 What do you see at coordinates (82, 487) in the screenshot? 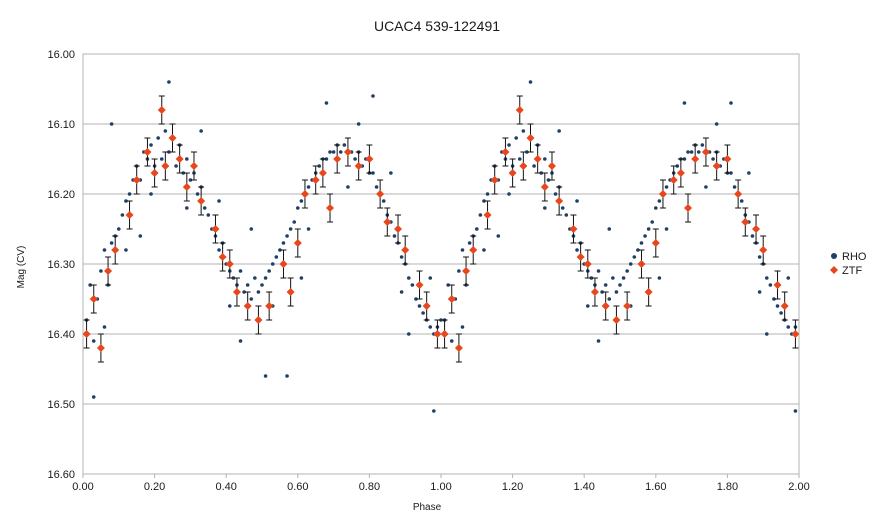
I see `x-tick-label: 0.00` at bounding box center [82, 487].